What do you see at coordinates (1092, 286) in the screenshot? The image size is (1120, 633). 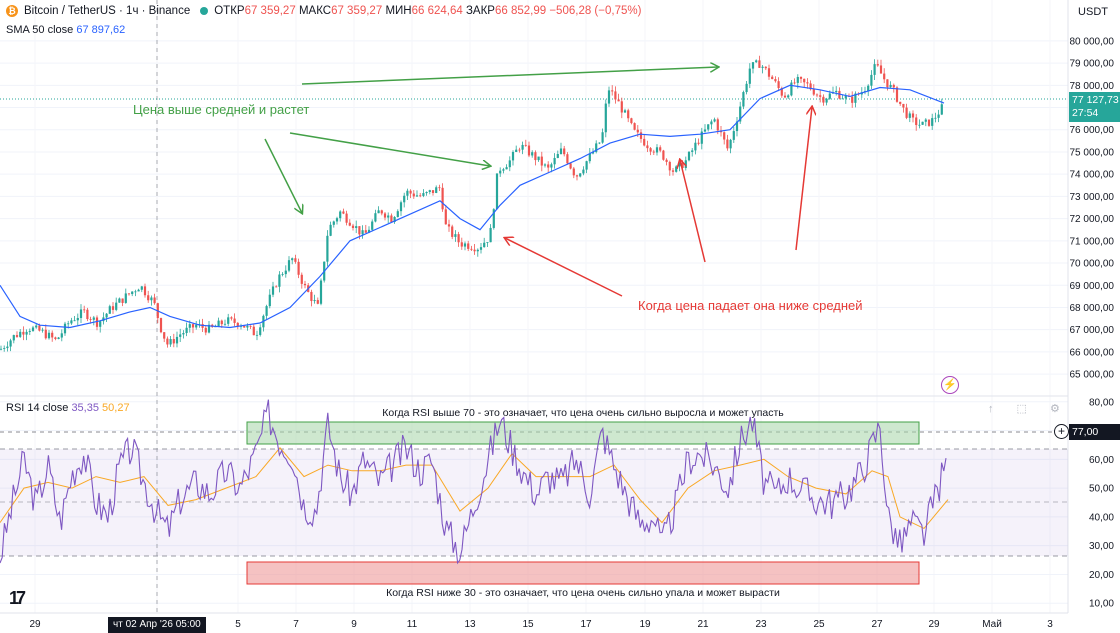 I see `price-tick-label: 69 000,00` at bounding box center [1092, 286].